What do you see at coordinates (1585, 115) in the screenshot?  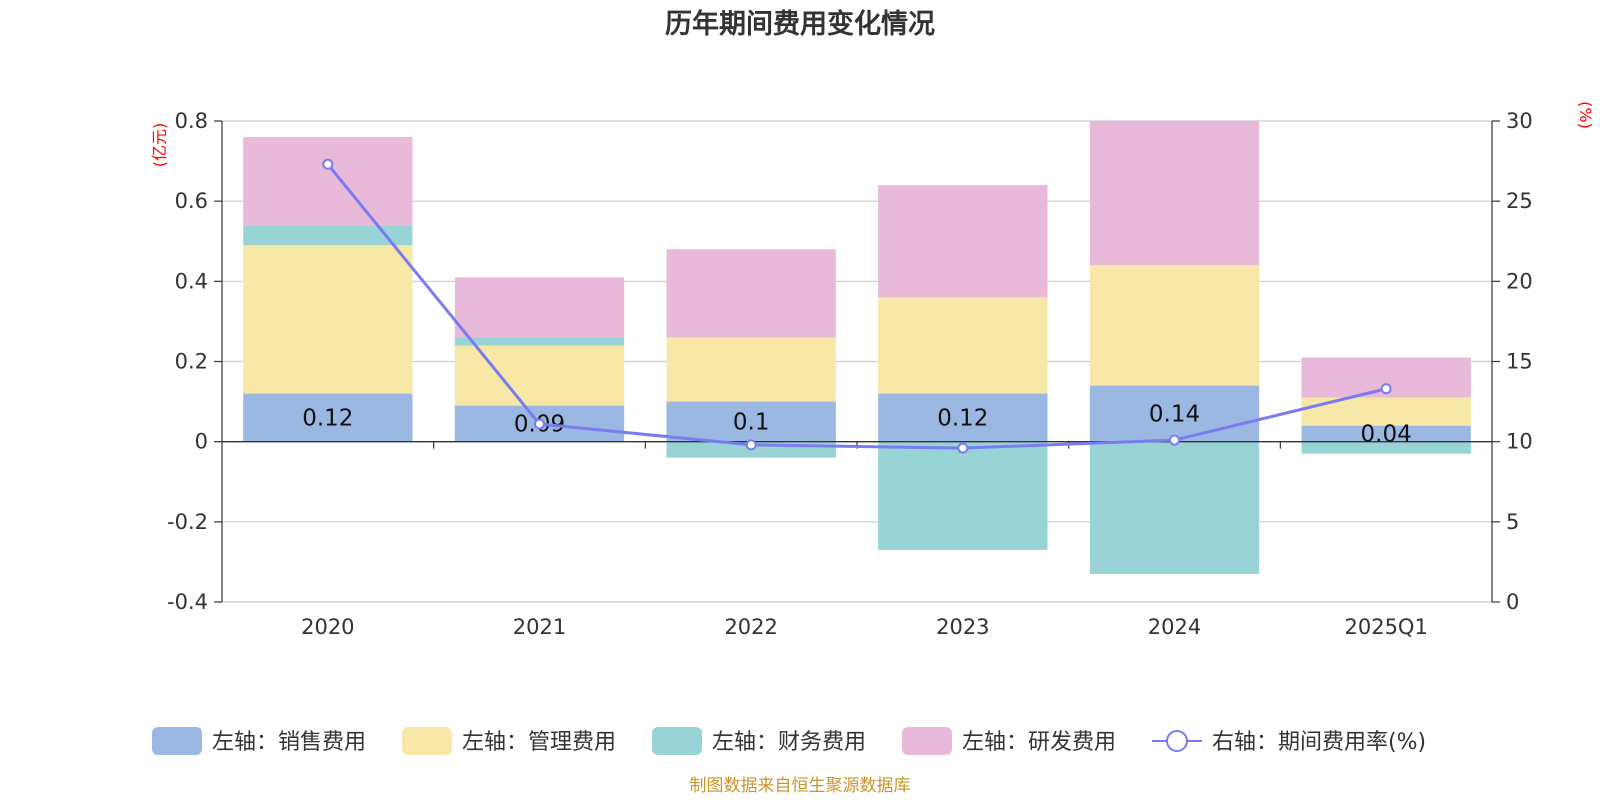 I see `right-axis-unit: (%)` at bounding box center [1585, 115].